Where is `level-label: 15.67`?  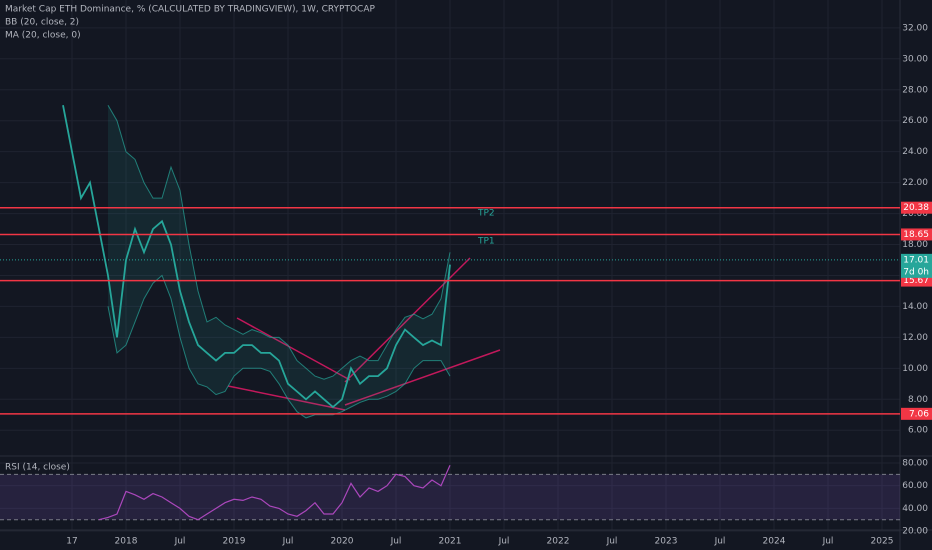 level-label: 15.67 is located at coordinates (916, 281).